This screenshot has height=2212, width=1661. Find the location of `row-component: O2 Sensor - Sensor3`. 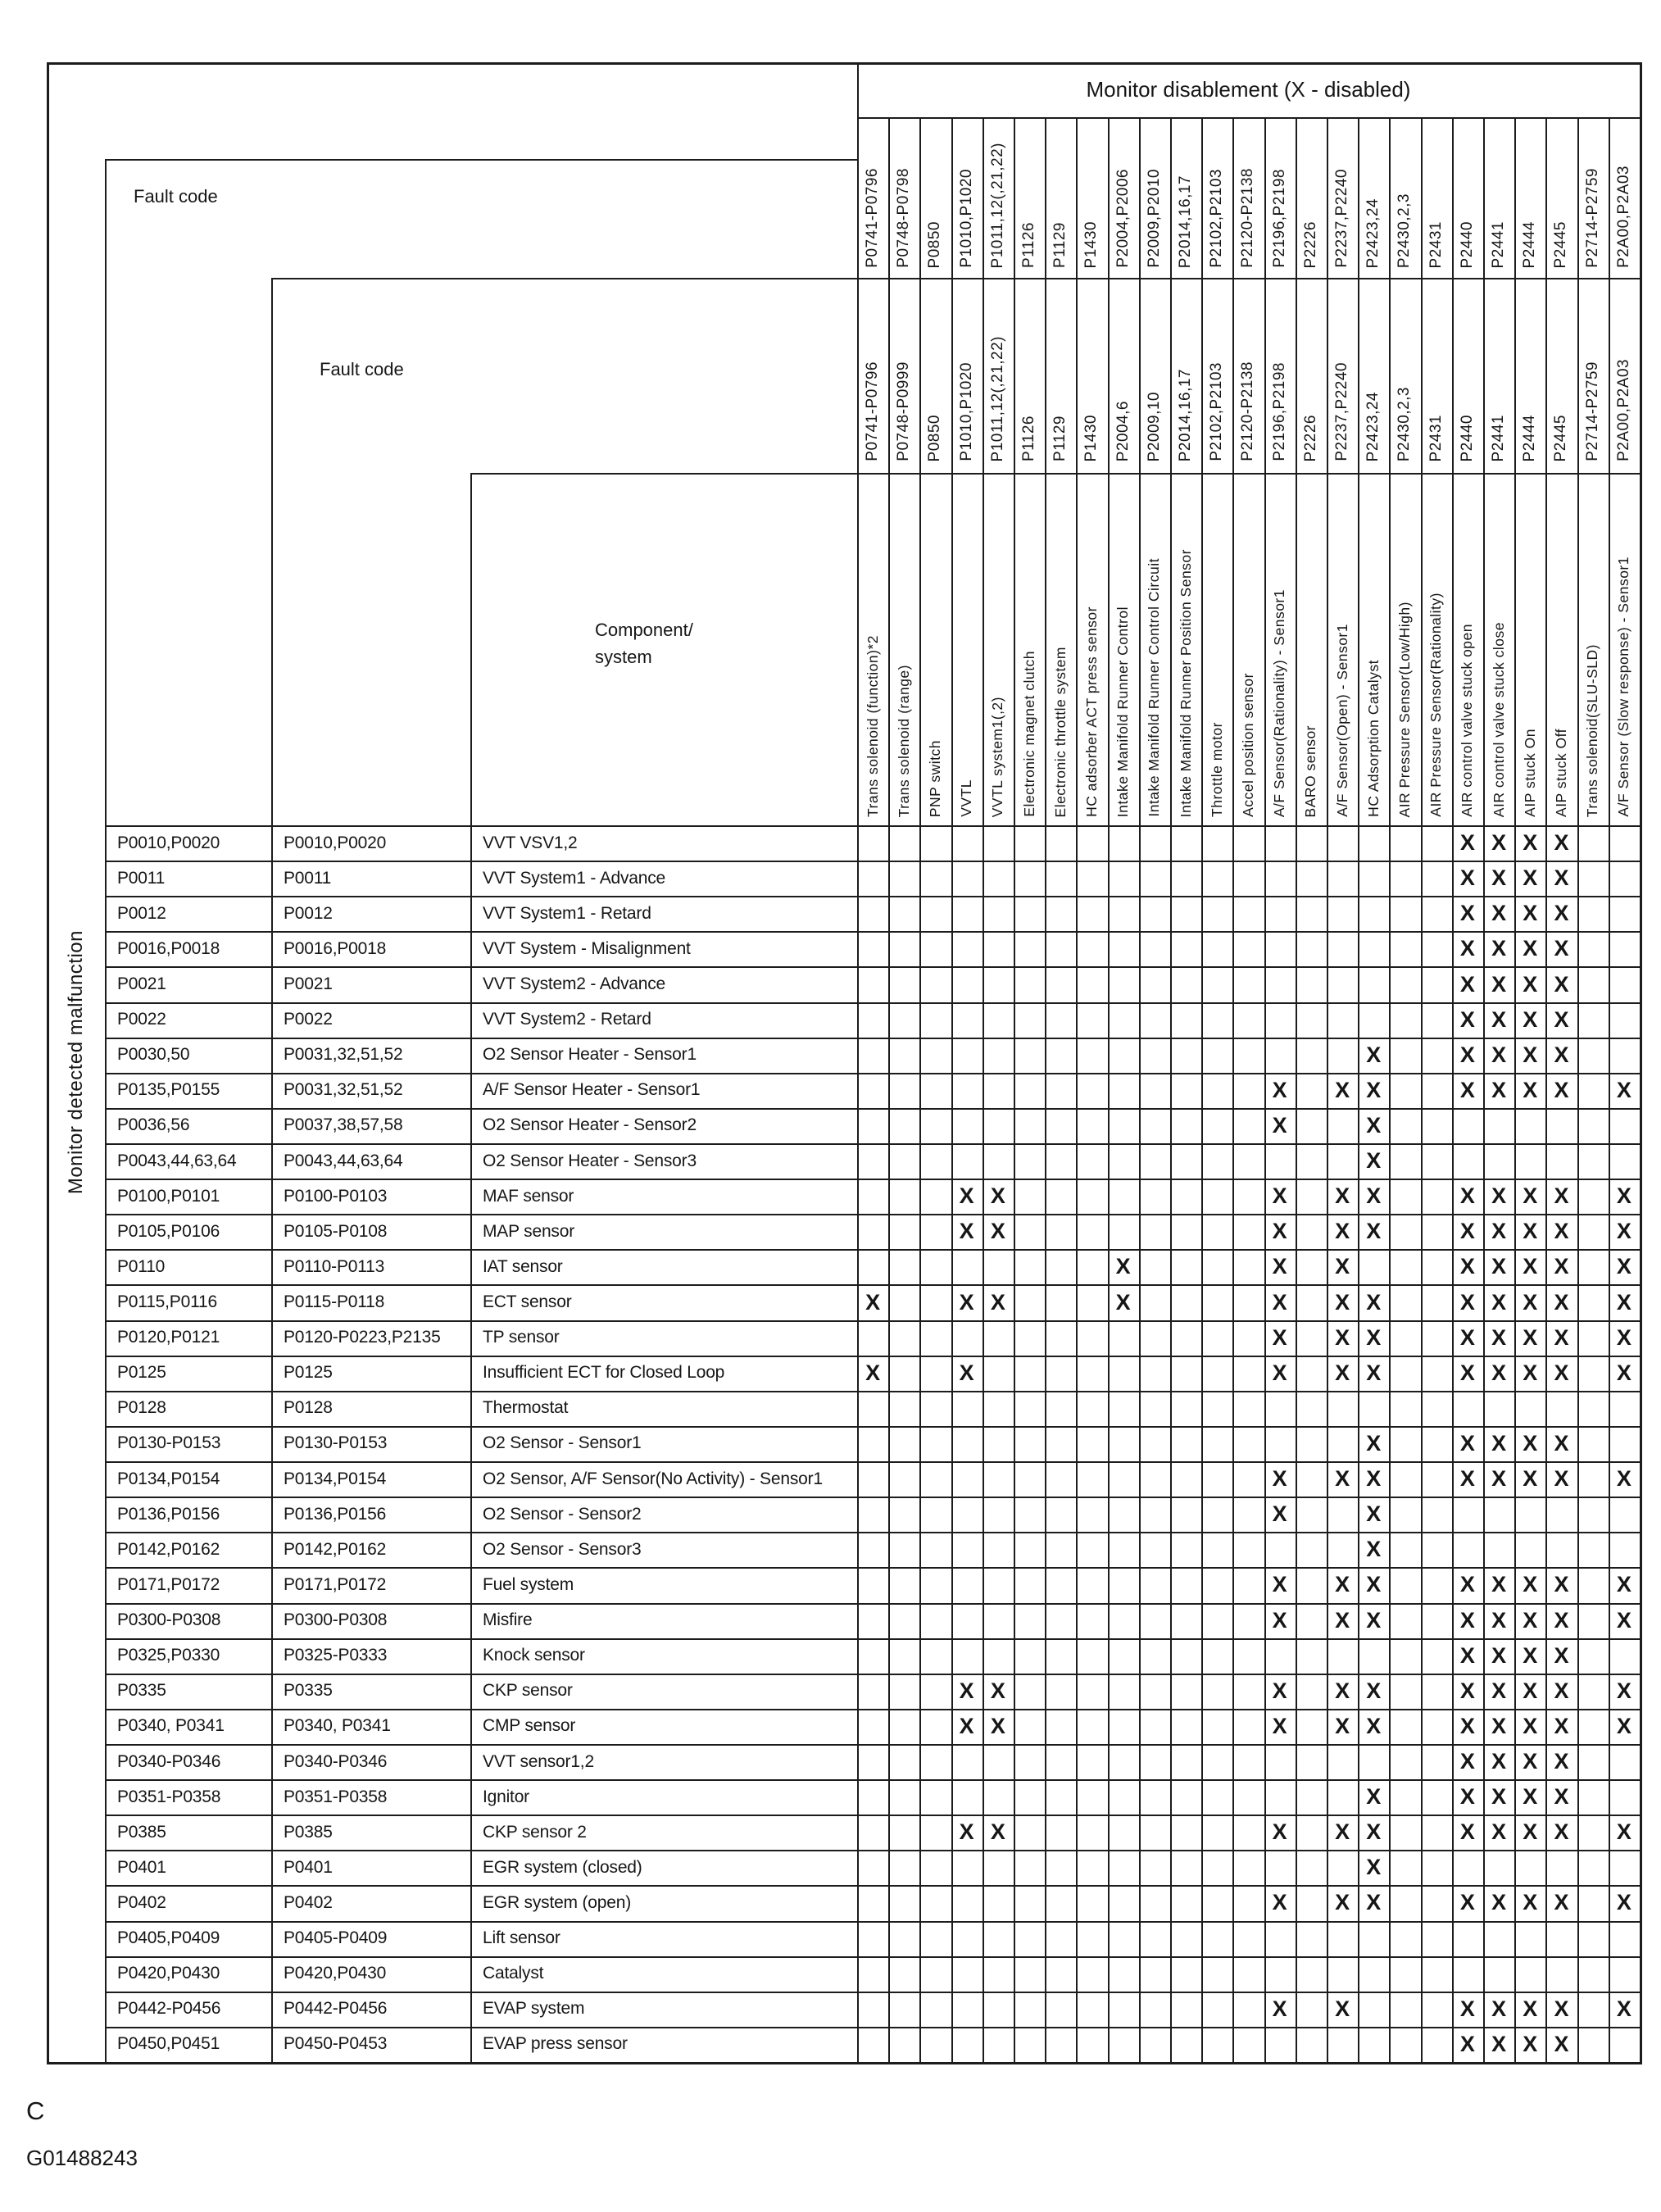

row-component: O2 Sensor - Sensor3 is located at coordinates (562, 1549).